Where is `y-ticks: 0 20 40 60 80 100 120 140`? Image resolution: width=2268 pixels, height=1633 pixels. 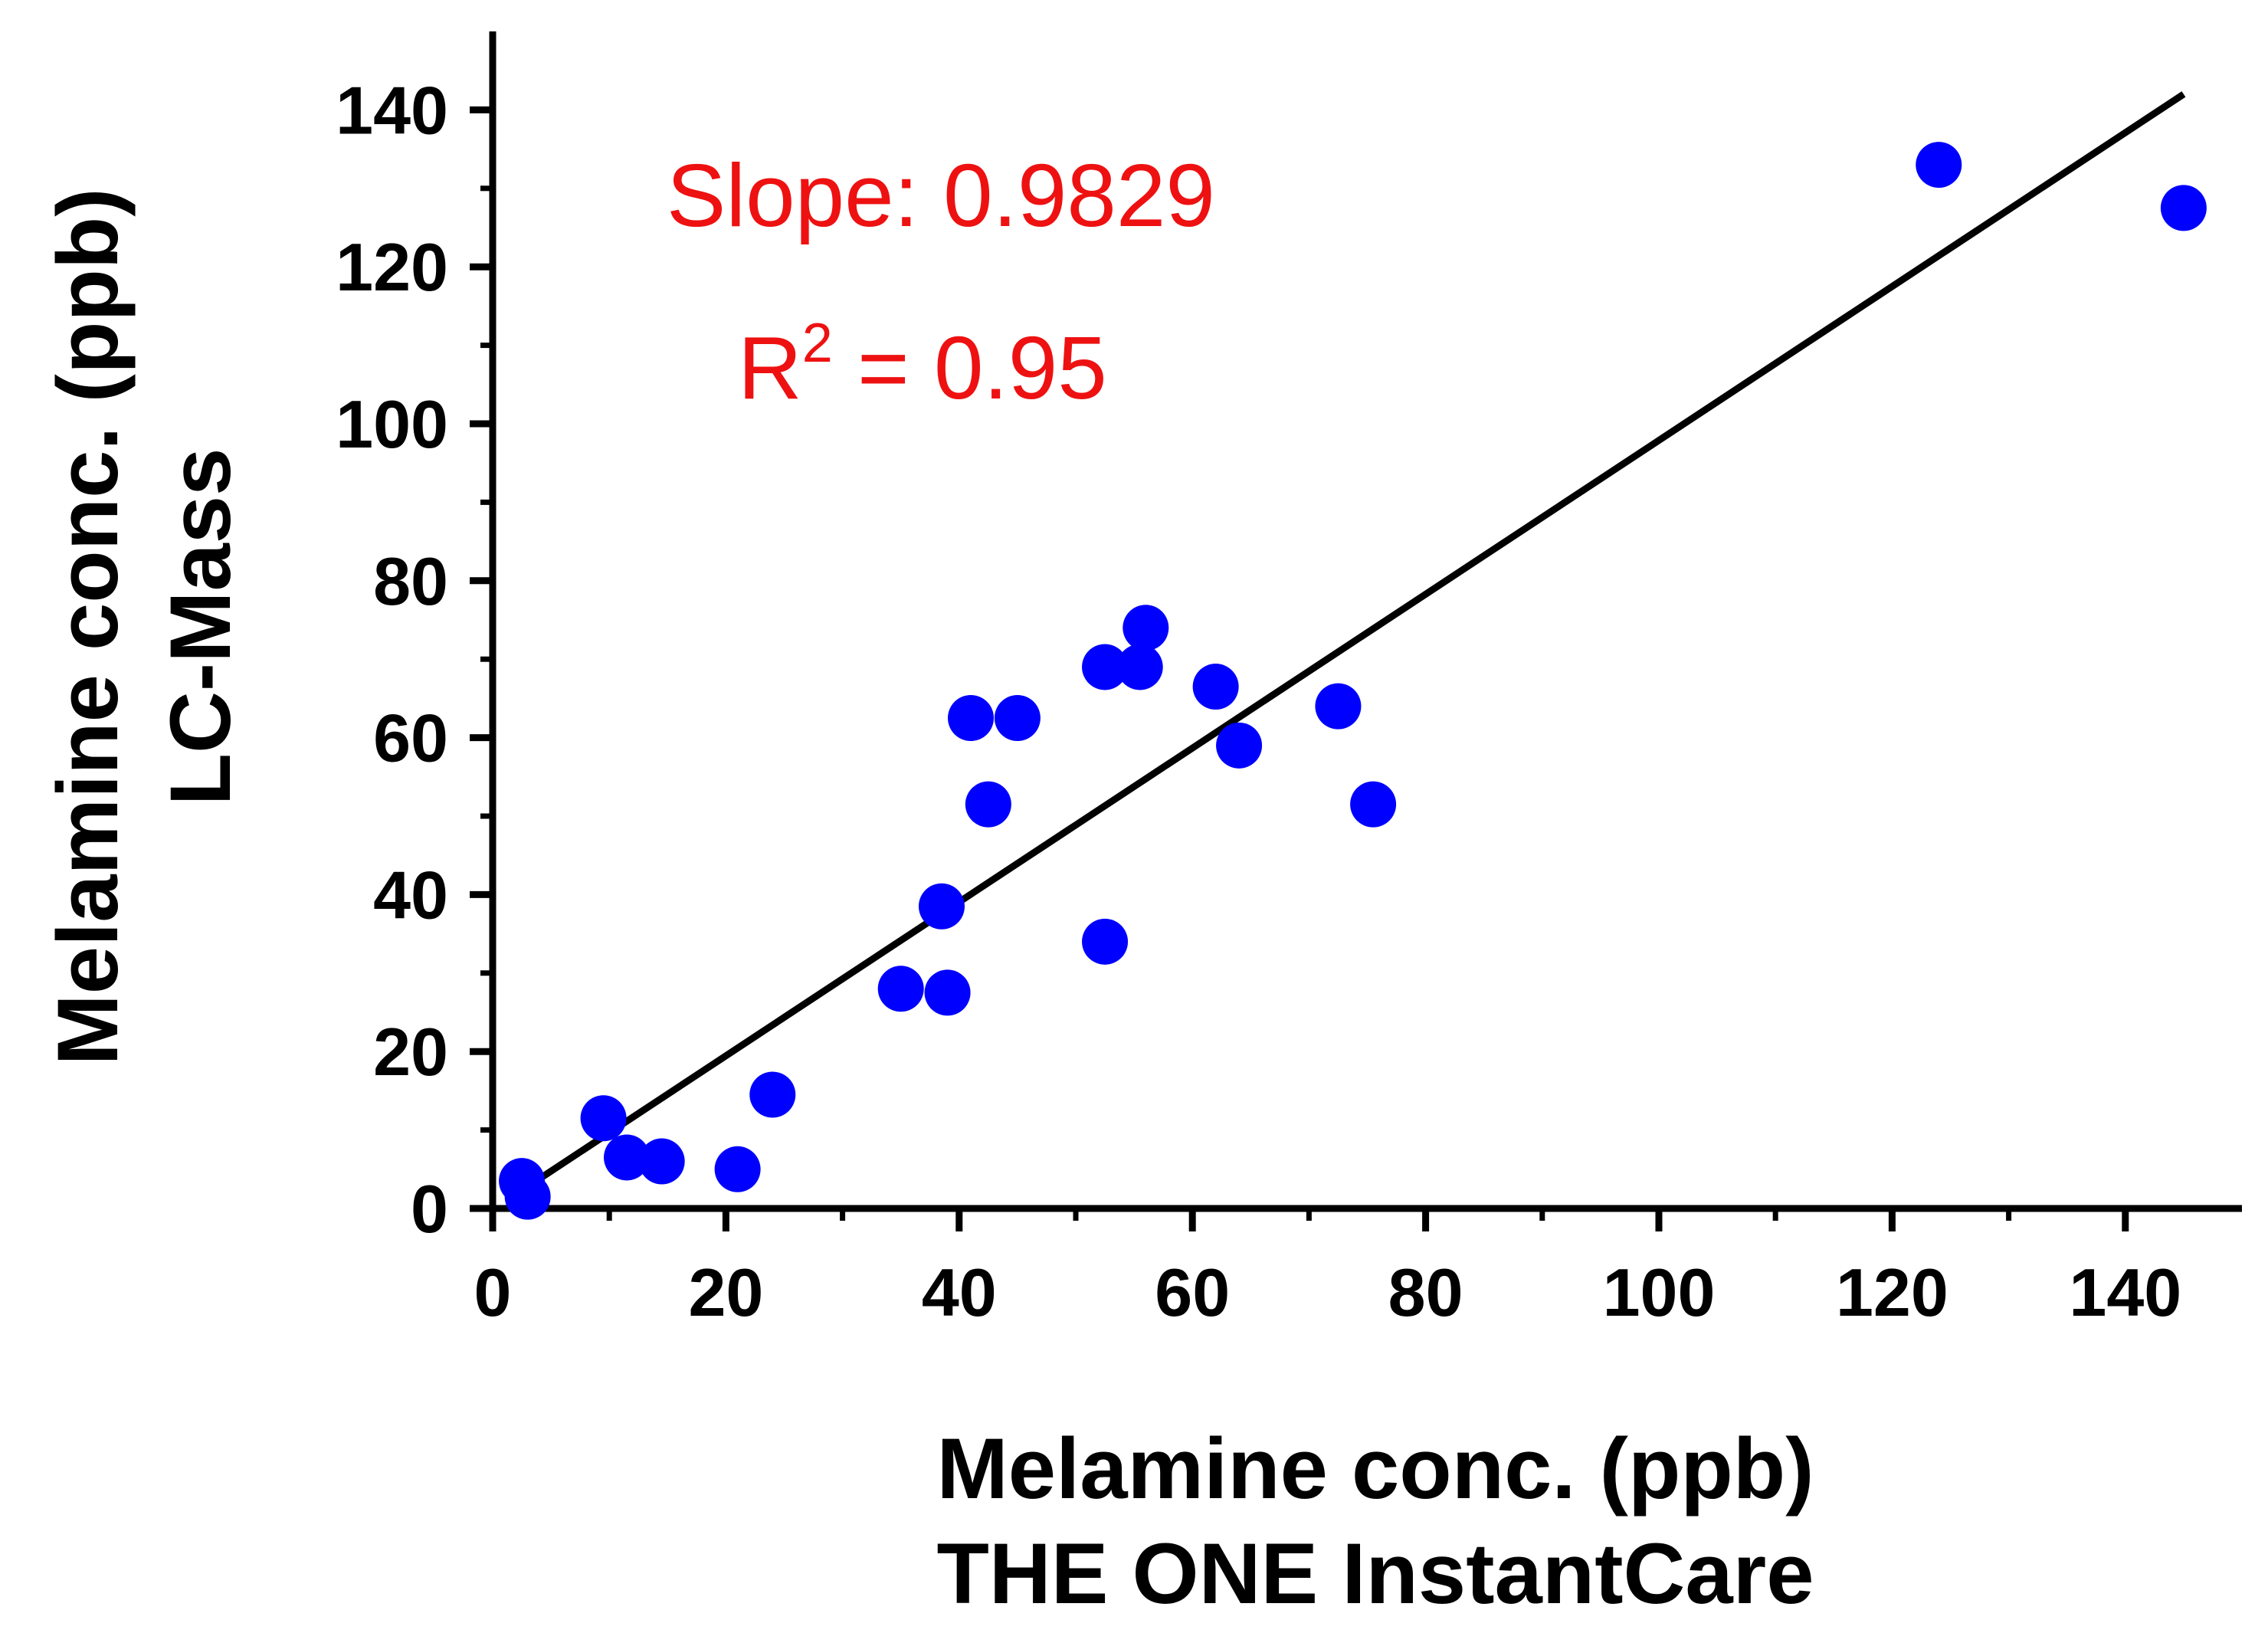
y-ticks: 0 20 40 60 80 100 120 140 is located at coordinates (414, 659).